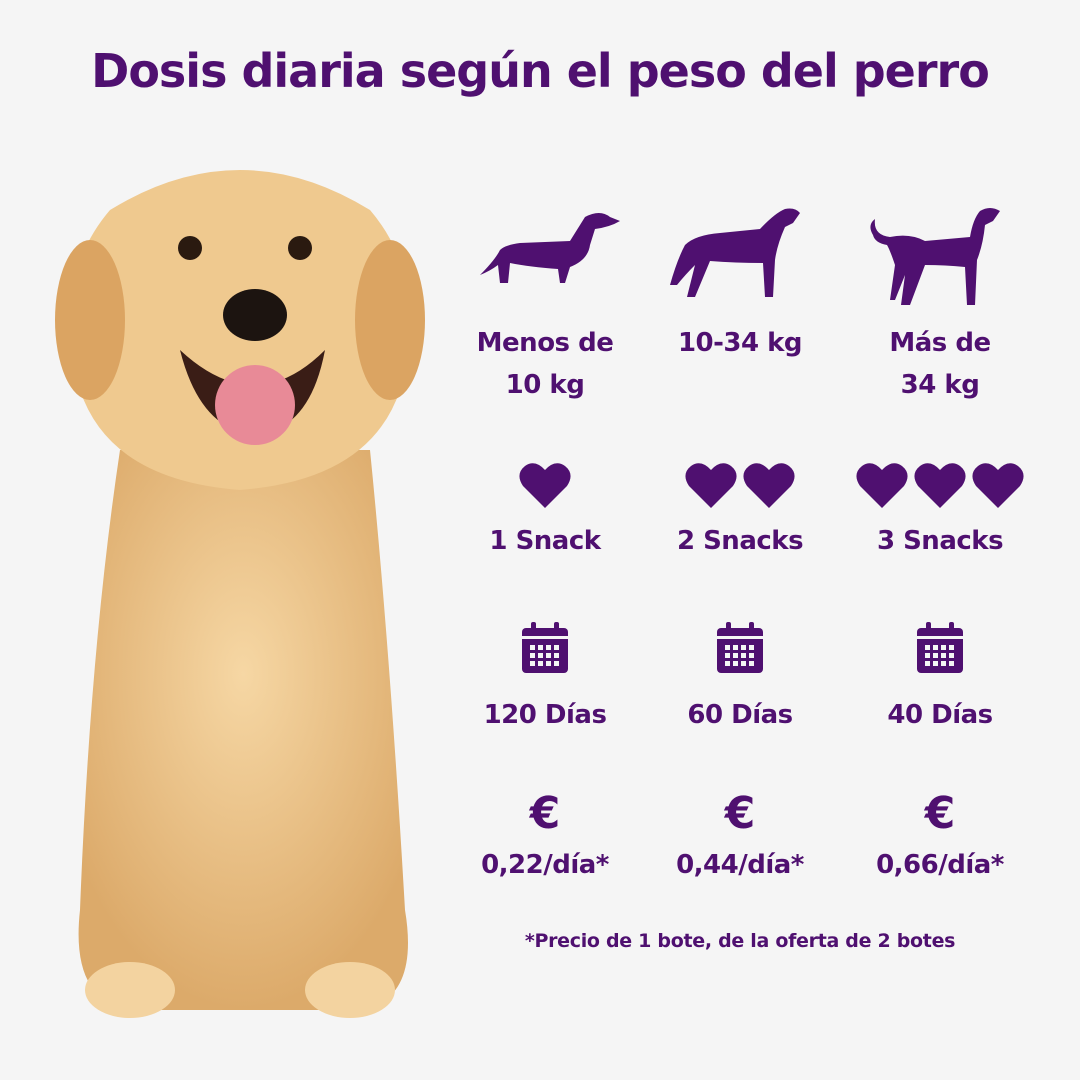  I want to click on weight-label: Más de 34 kg, so click(940, 364).